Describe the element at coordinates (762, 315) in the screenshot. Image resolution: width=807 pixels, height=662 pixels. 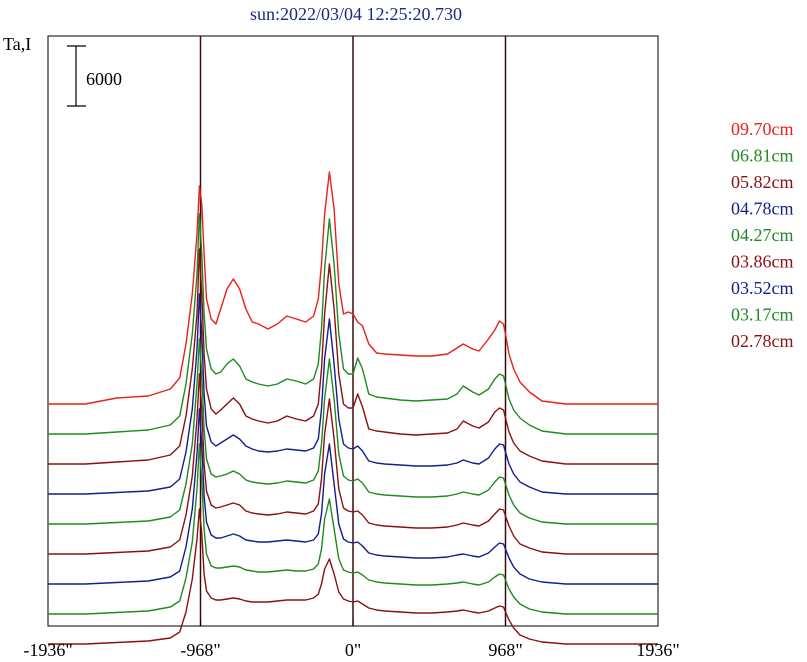
I see `legend-entry: 03.17cm` at that location.